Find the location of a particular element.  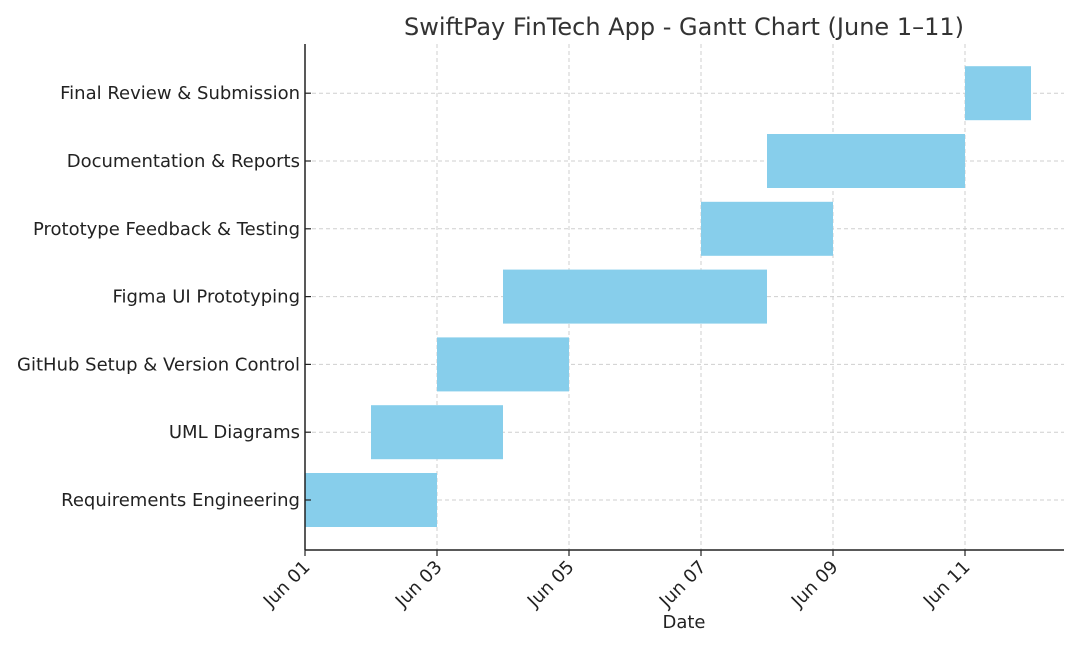

x-tick-label: Jun 01 is located at coordinates (287, 585).